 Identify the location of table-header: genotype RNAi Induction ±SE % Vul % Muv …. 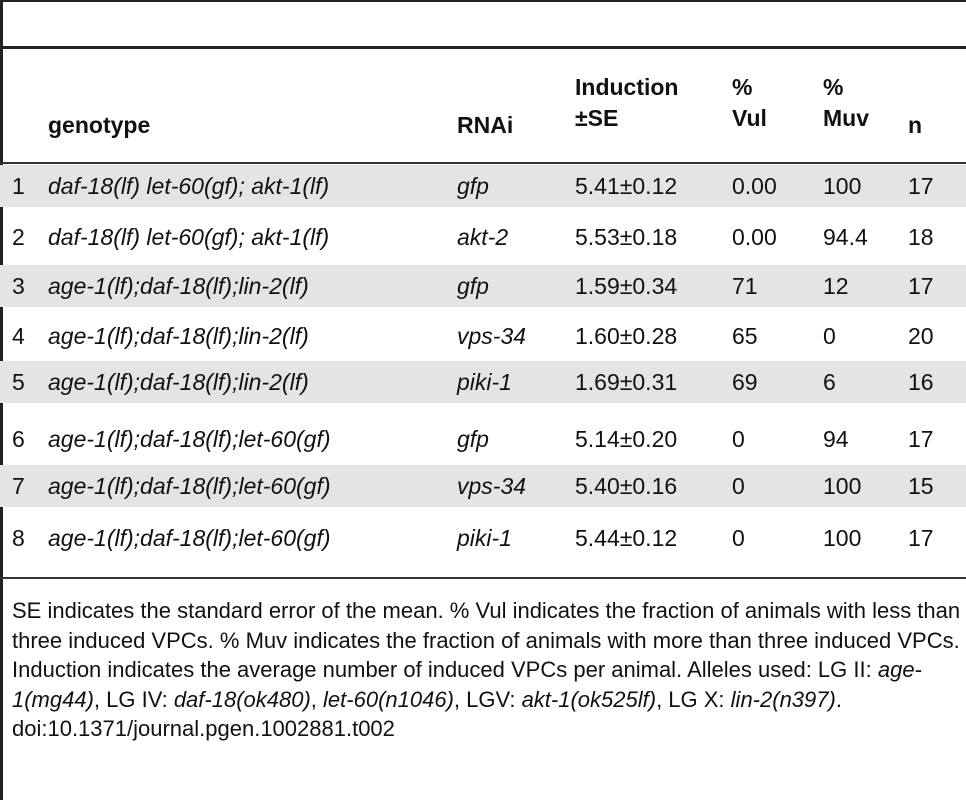
(483, 113).